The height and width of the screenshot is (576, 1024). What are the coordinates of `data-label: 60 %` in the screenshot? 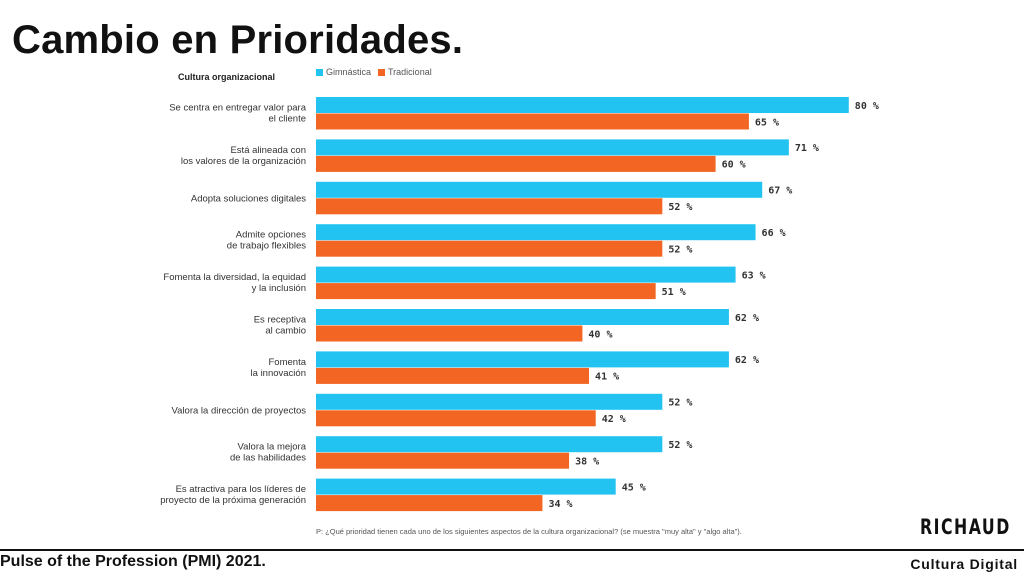 It's located at (734, 165).